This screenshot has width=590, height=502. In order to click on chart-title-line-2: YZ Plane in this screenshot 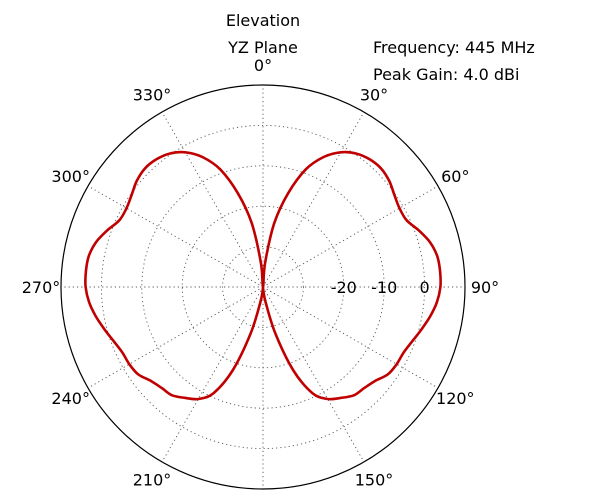, I will do `click(262, 47)`.